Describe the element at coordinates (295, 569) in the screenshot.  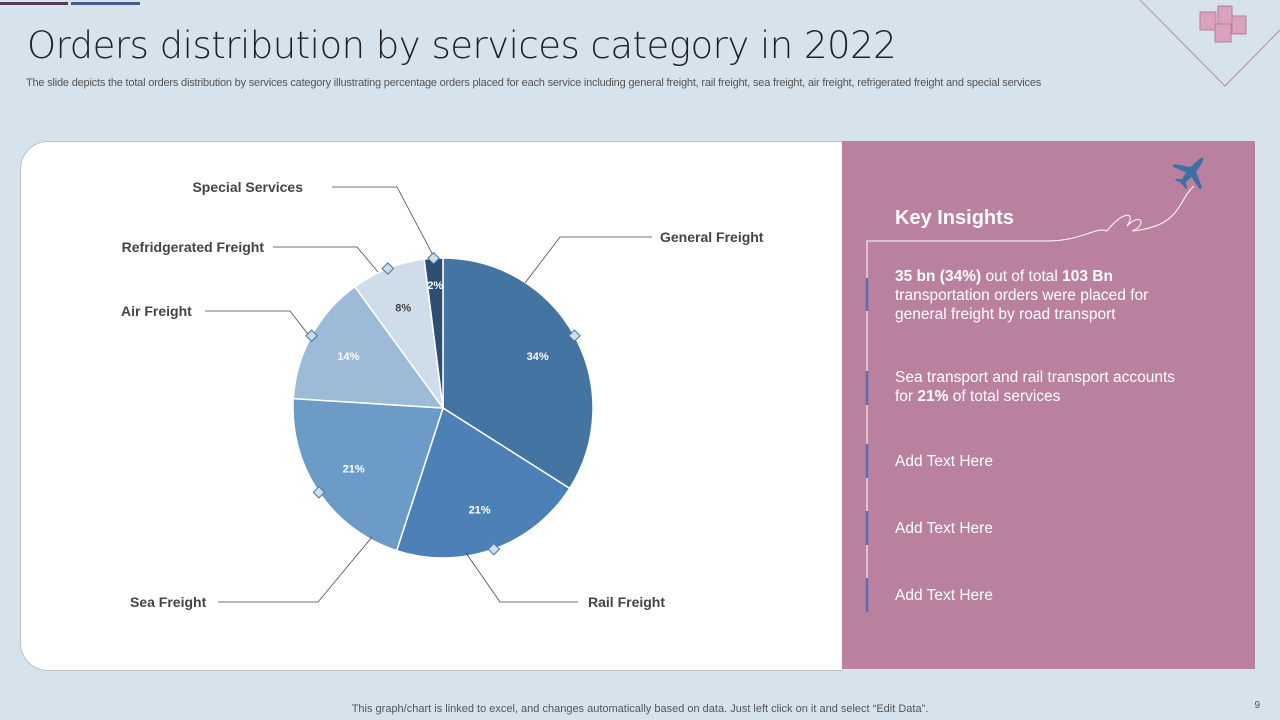
I see `leader-line-sea` at that location.